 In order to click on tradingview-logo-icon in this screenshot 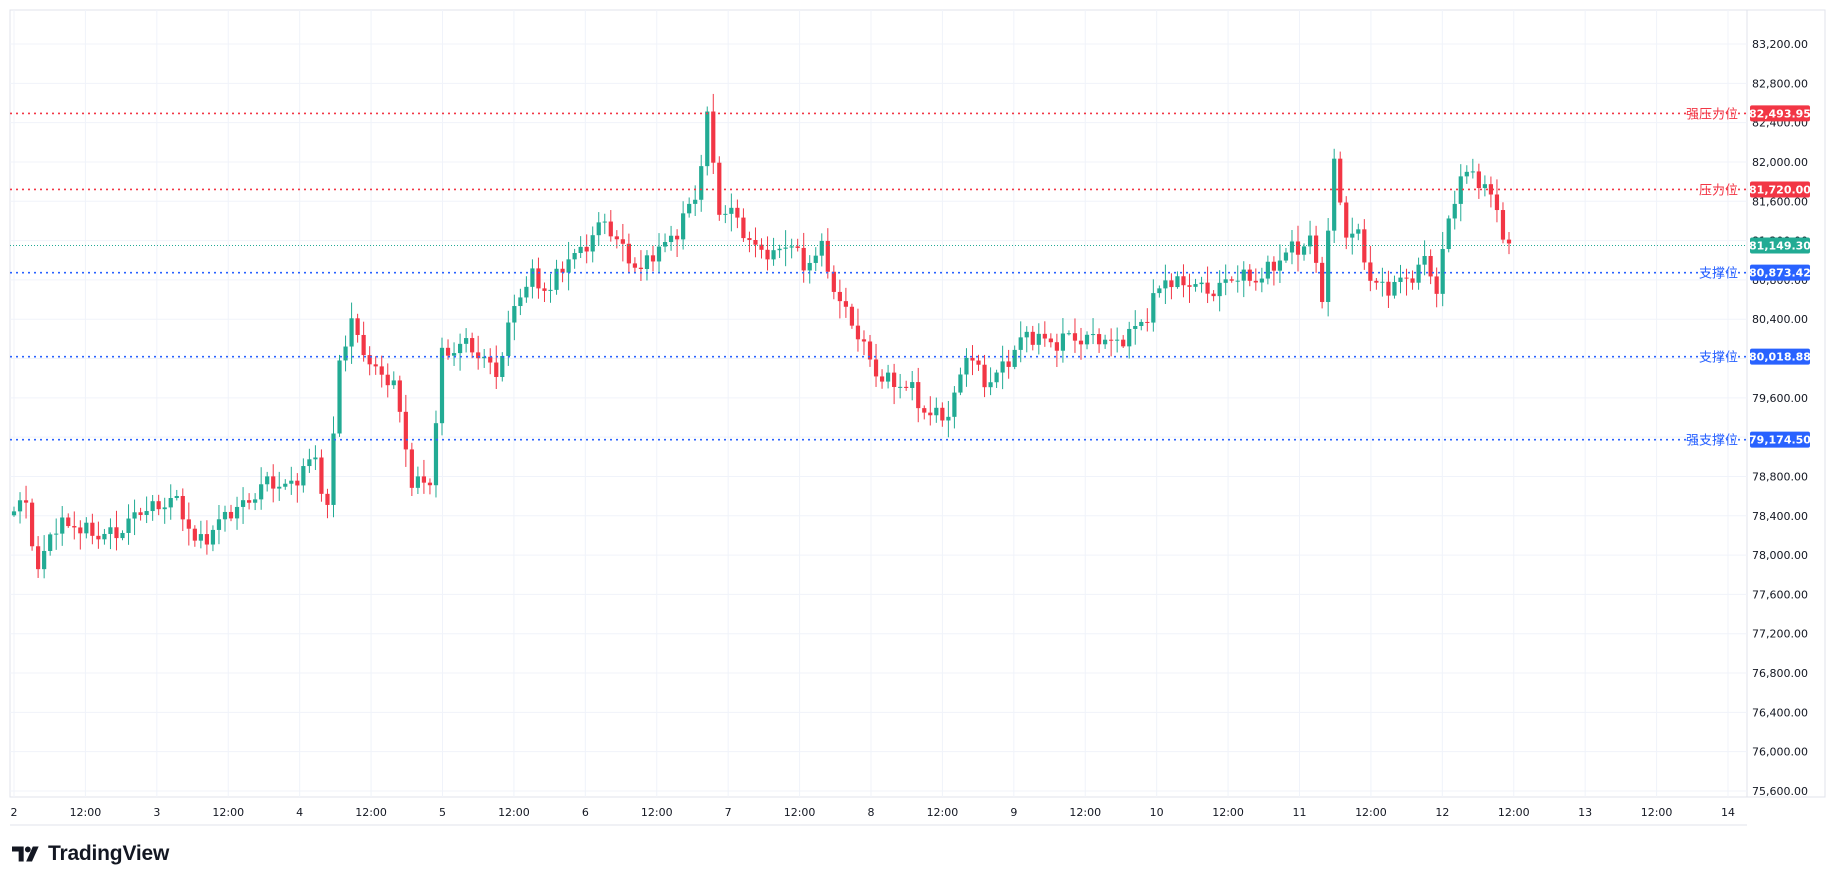, I will do `click(25, 854)`.